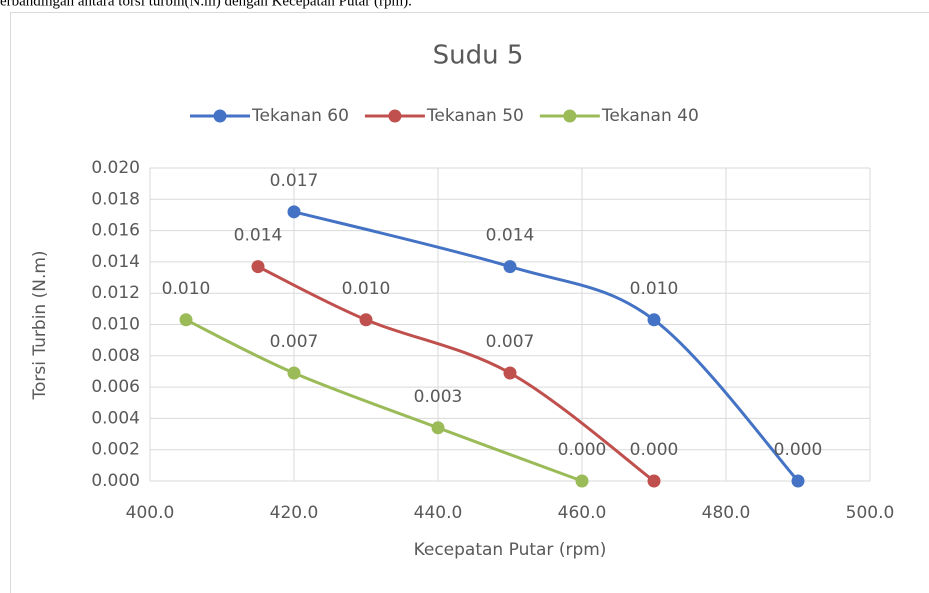  I want to click on y-tick-label: 0.014, so click(115, 262).